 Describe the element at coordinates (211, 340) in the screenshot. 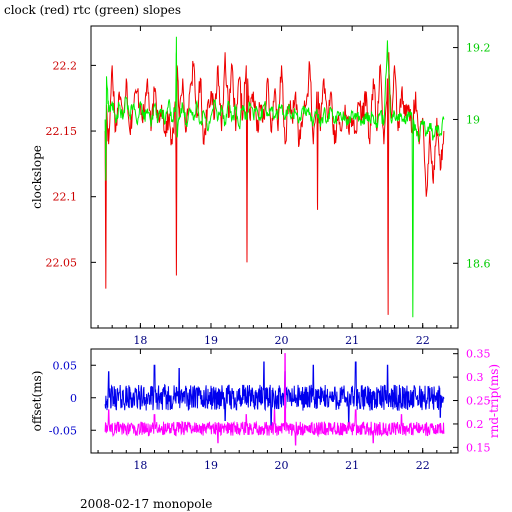

I see `top-x-tick-label: 19` at that location.